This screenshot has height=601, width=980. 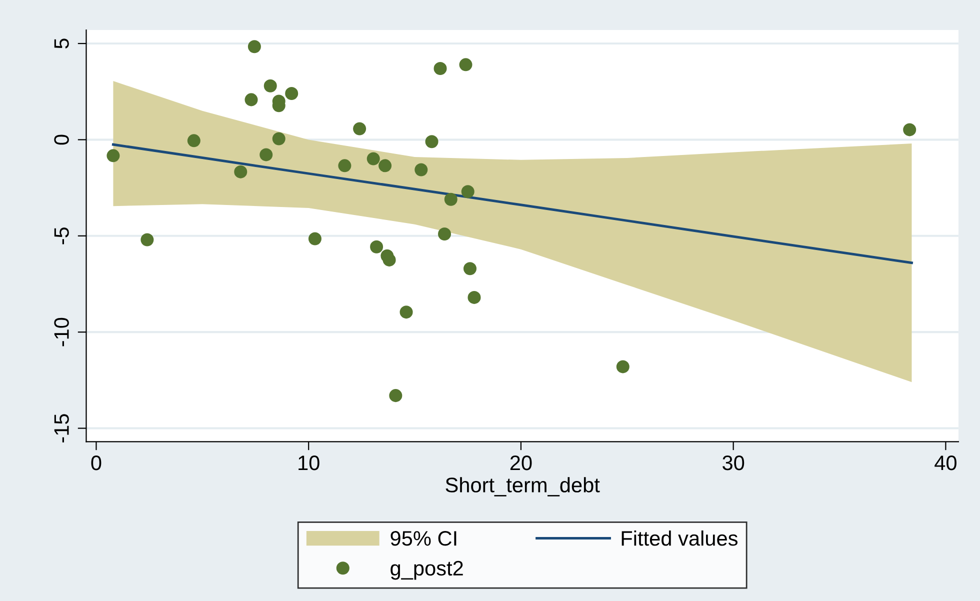 What do you see at coordinates (733, 462) in the screenshot?
I see `x-tick-label: 30` at bounding box center [733, 462].